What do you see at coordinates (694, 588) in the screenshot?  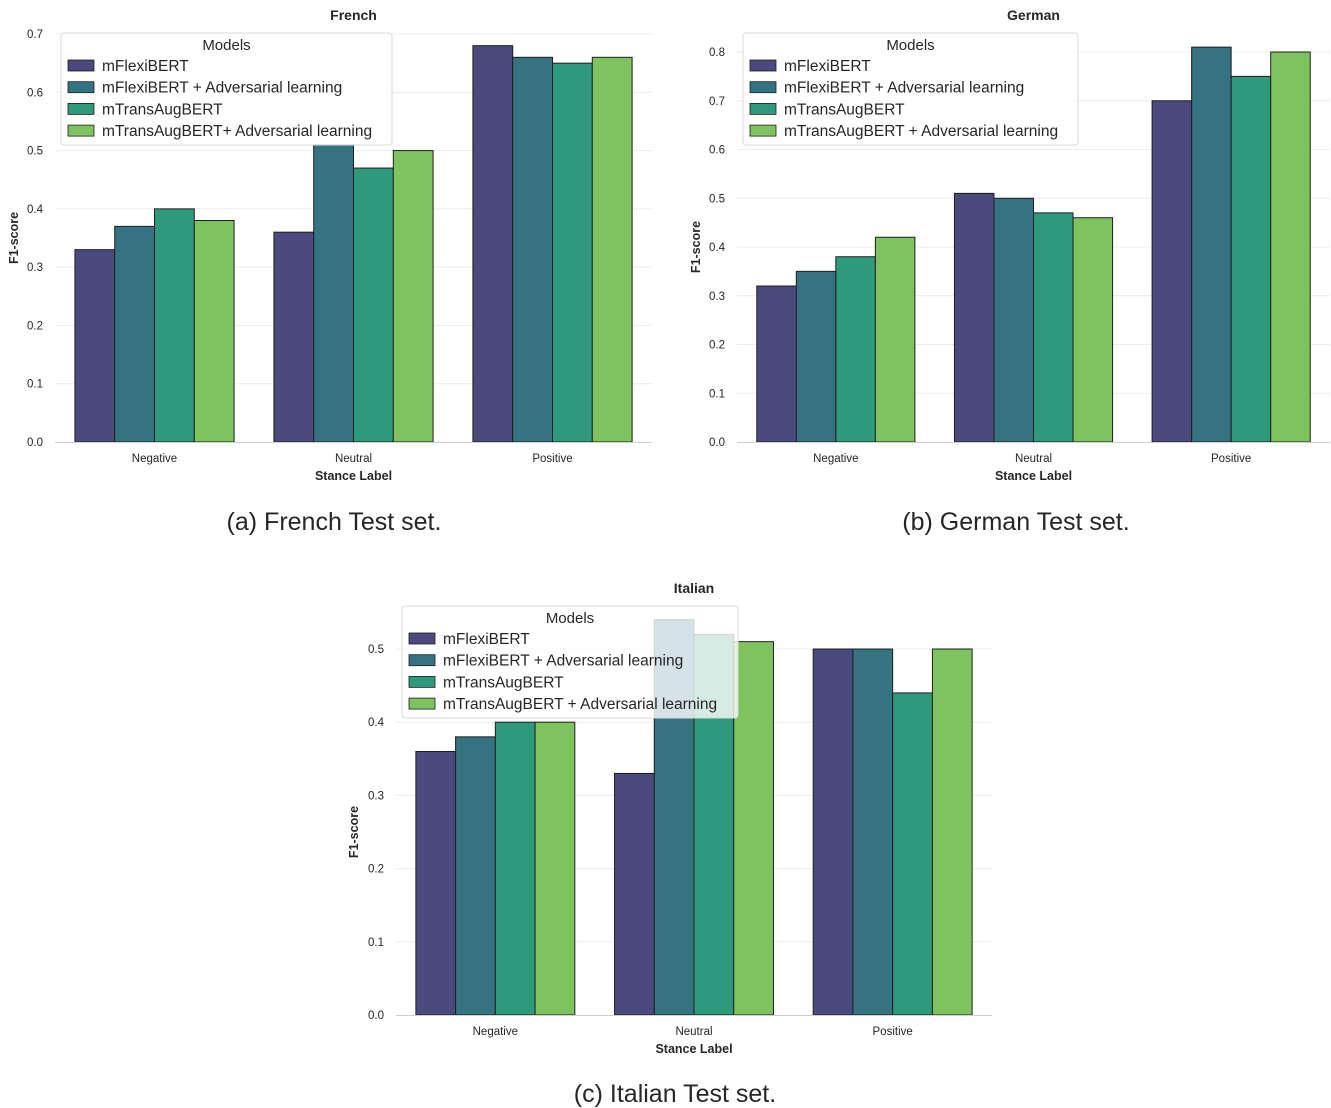 I see `chart-title: Italian` at bounding box center [694, 588].